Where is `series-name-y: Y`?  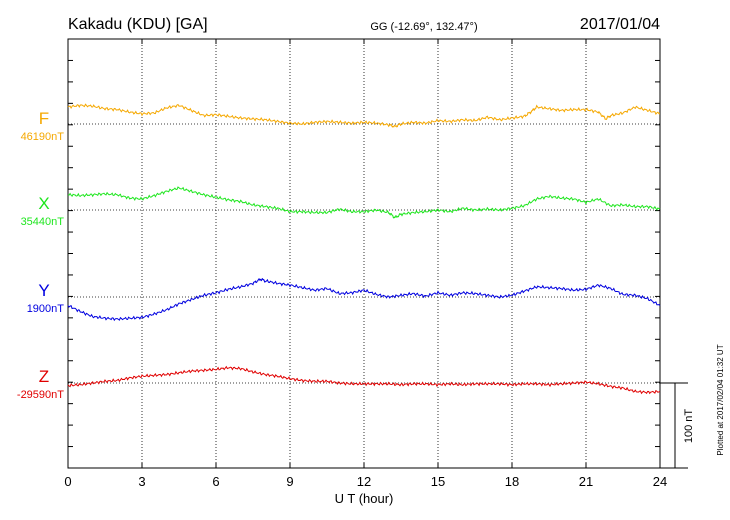 series-name-y: Y is located at coordinates (43, 290).